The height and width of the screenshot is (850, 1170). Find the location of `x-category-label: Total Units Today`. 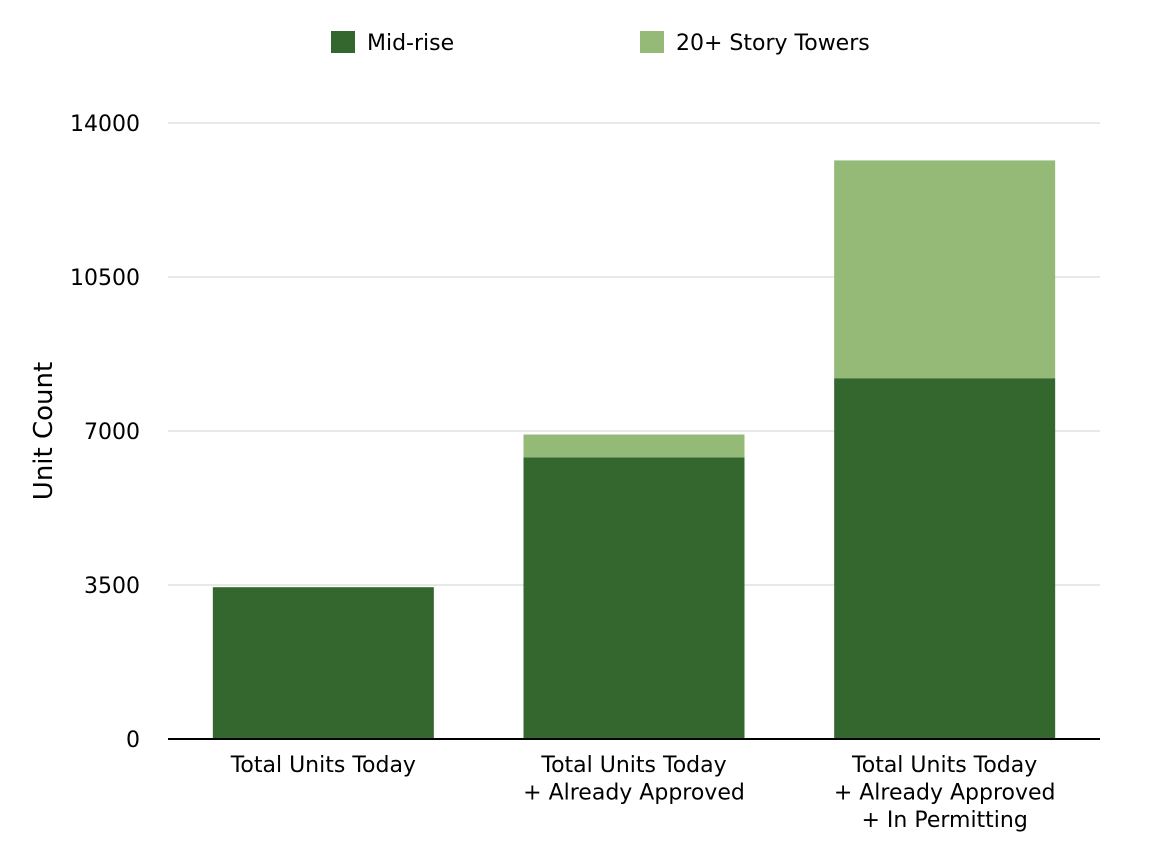

x-category-label: Total Units Today is located at coordinates (323, 765).